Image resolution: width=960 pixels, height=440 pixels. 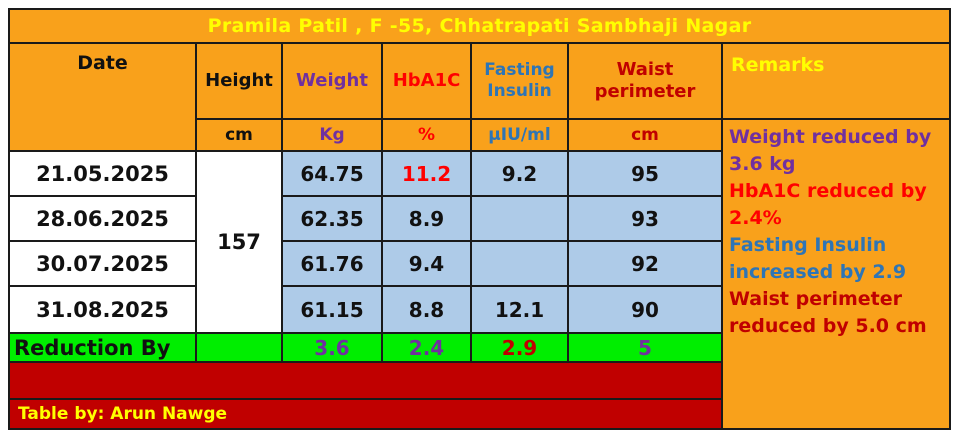 I want to click on remark-waist: Waist perimeter reduced by 5.0 cm, so click(x=828, y=312).